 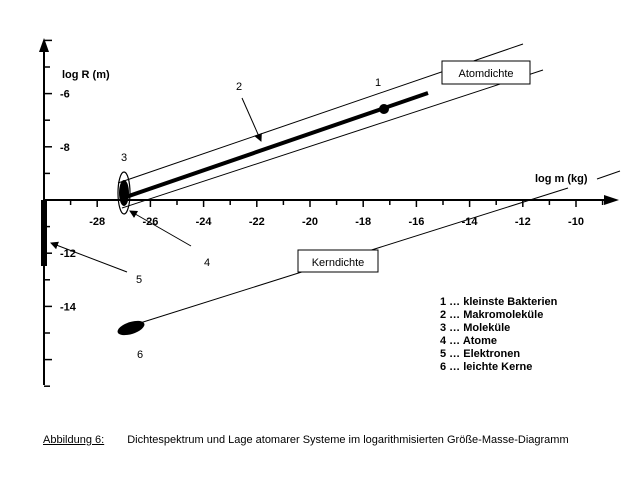 I want to click on legend-item: 6 … leichte Kerne, so click(x=486, y=367).